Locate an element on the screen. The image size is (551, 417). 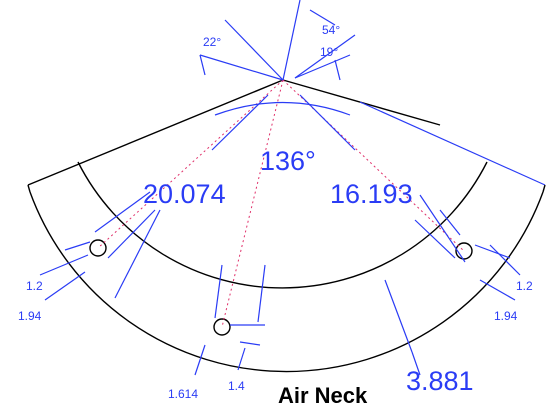
dimension-label: 3.881 is located at coordinates (440, 381).